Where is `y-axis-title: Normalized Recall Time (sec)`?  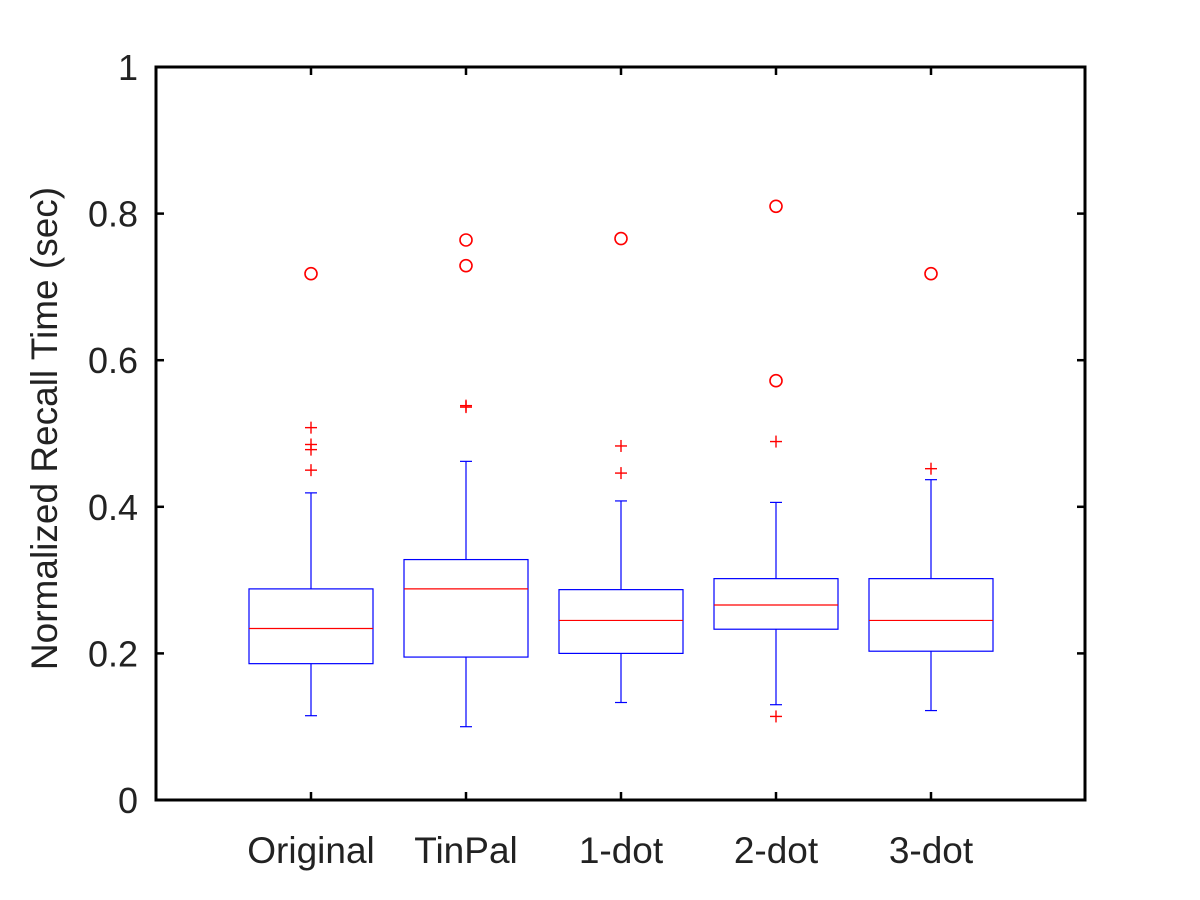
y-axis-title: Normalized Recall Time (sec) is located at coordinates (44, 428).